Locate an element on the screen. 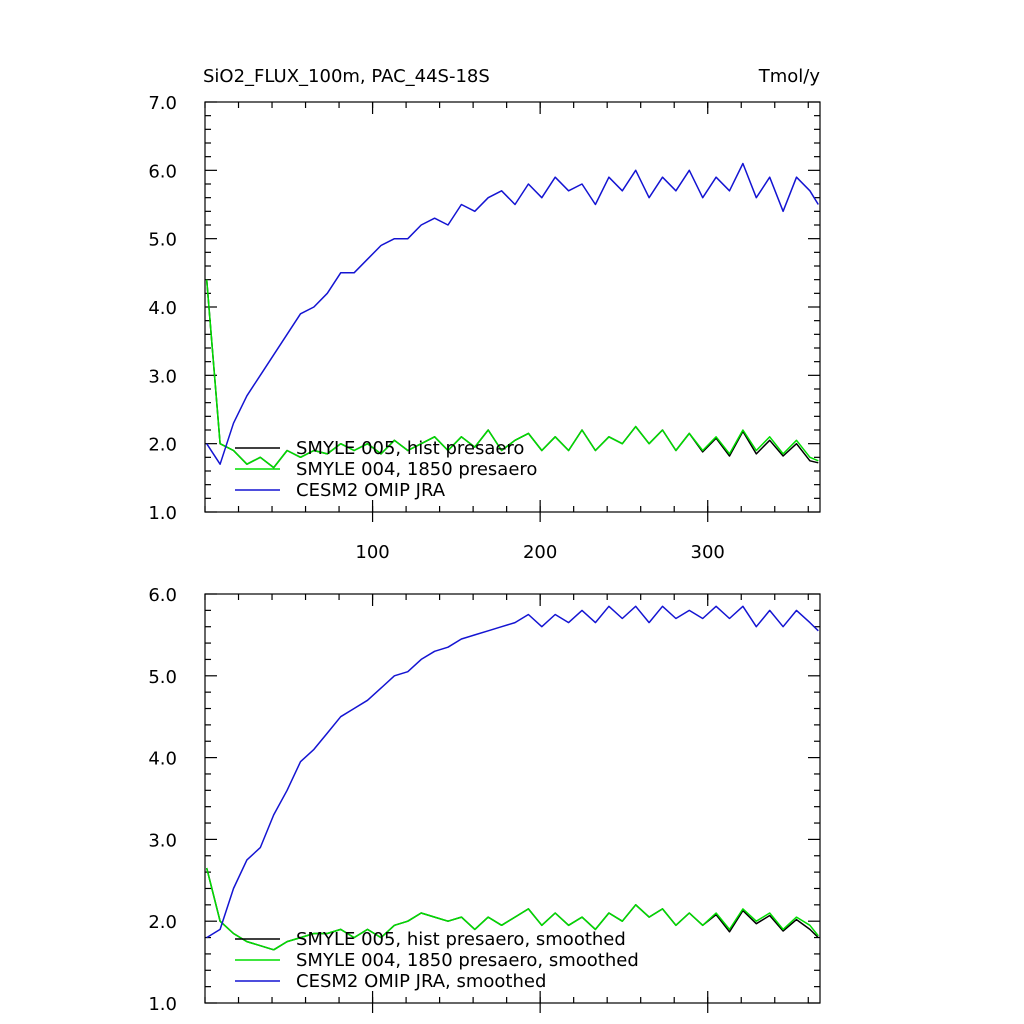 Image resolution: width=1024 pixels, height=1024 pixels. legend-label: CESM2 OMIP JRA is located at coordinates (371, 490).